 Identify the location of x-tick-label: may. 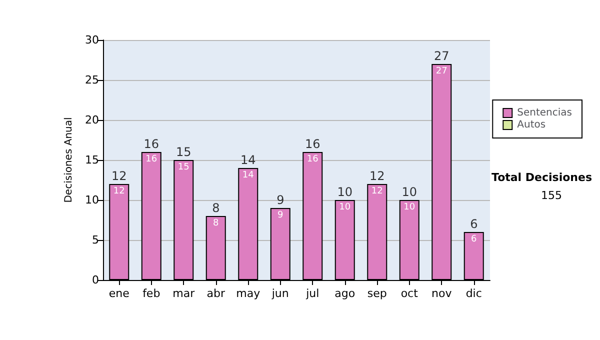
(248, 293).